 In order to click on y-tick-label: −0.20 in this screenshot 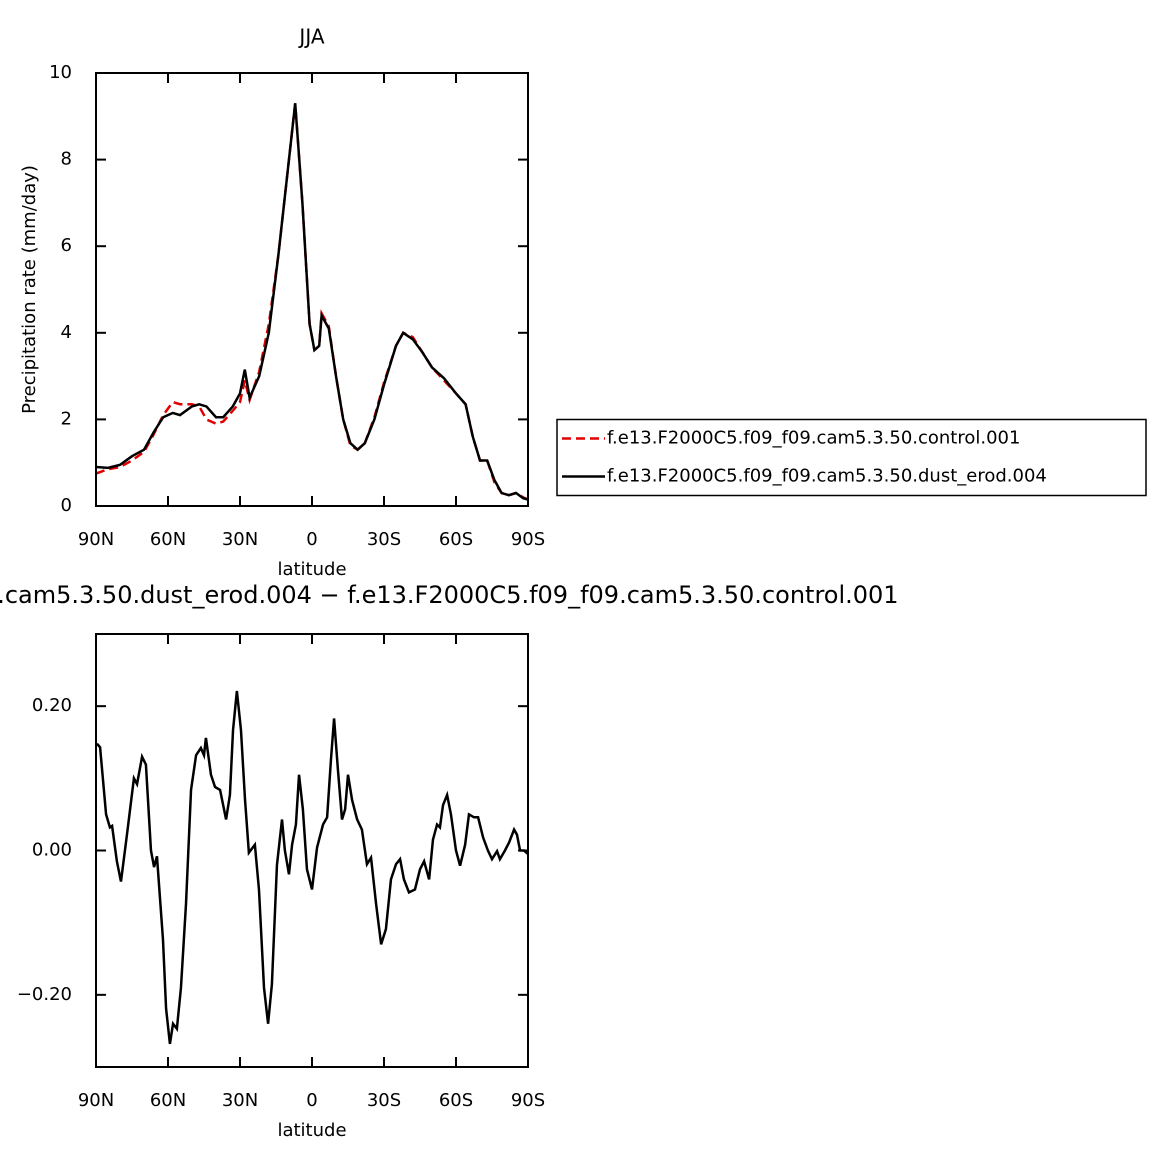, I will do `click(44, 994)`.